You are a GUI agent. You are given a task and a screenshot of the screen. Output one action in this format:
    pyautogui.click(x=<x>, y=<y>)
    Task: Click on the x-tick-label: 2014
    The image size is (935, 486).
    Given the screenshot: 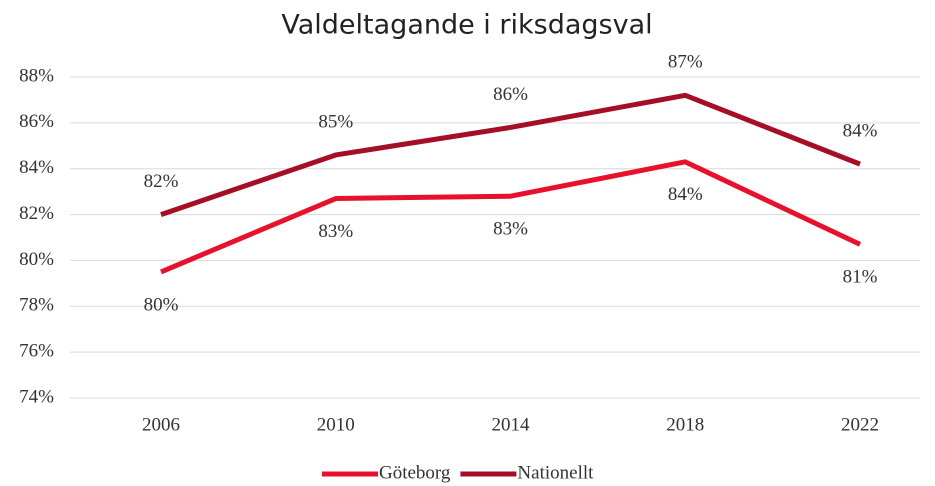 What is the action you would take?
    pyautogui.click(x=511, y=424)
    